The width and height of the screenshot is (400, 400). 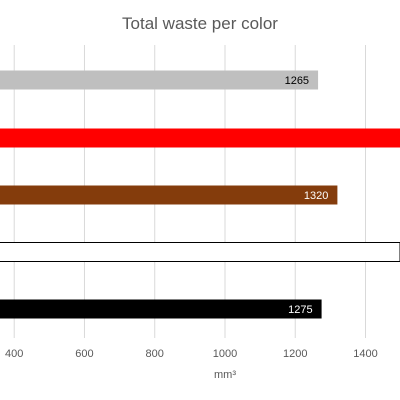 I want to click on x-tick-label: 1000, so click(x=225, y=354).